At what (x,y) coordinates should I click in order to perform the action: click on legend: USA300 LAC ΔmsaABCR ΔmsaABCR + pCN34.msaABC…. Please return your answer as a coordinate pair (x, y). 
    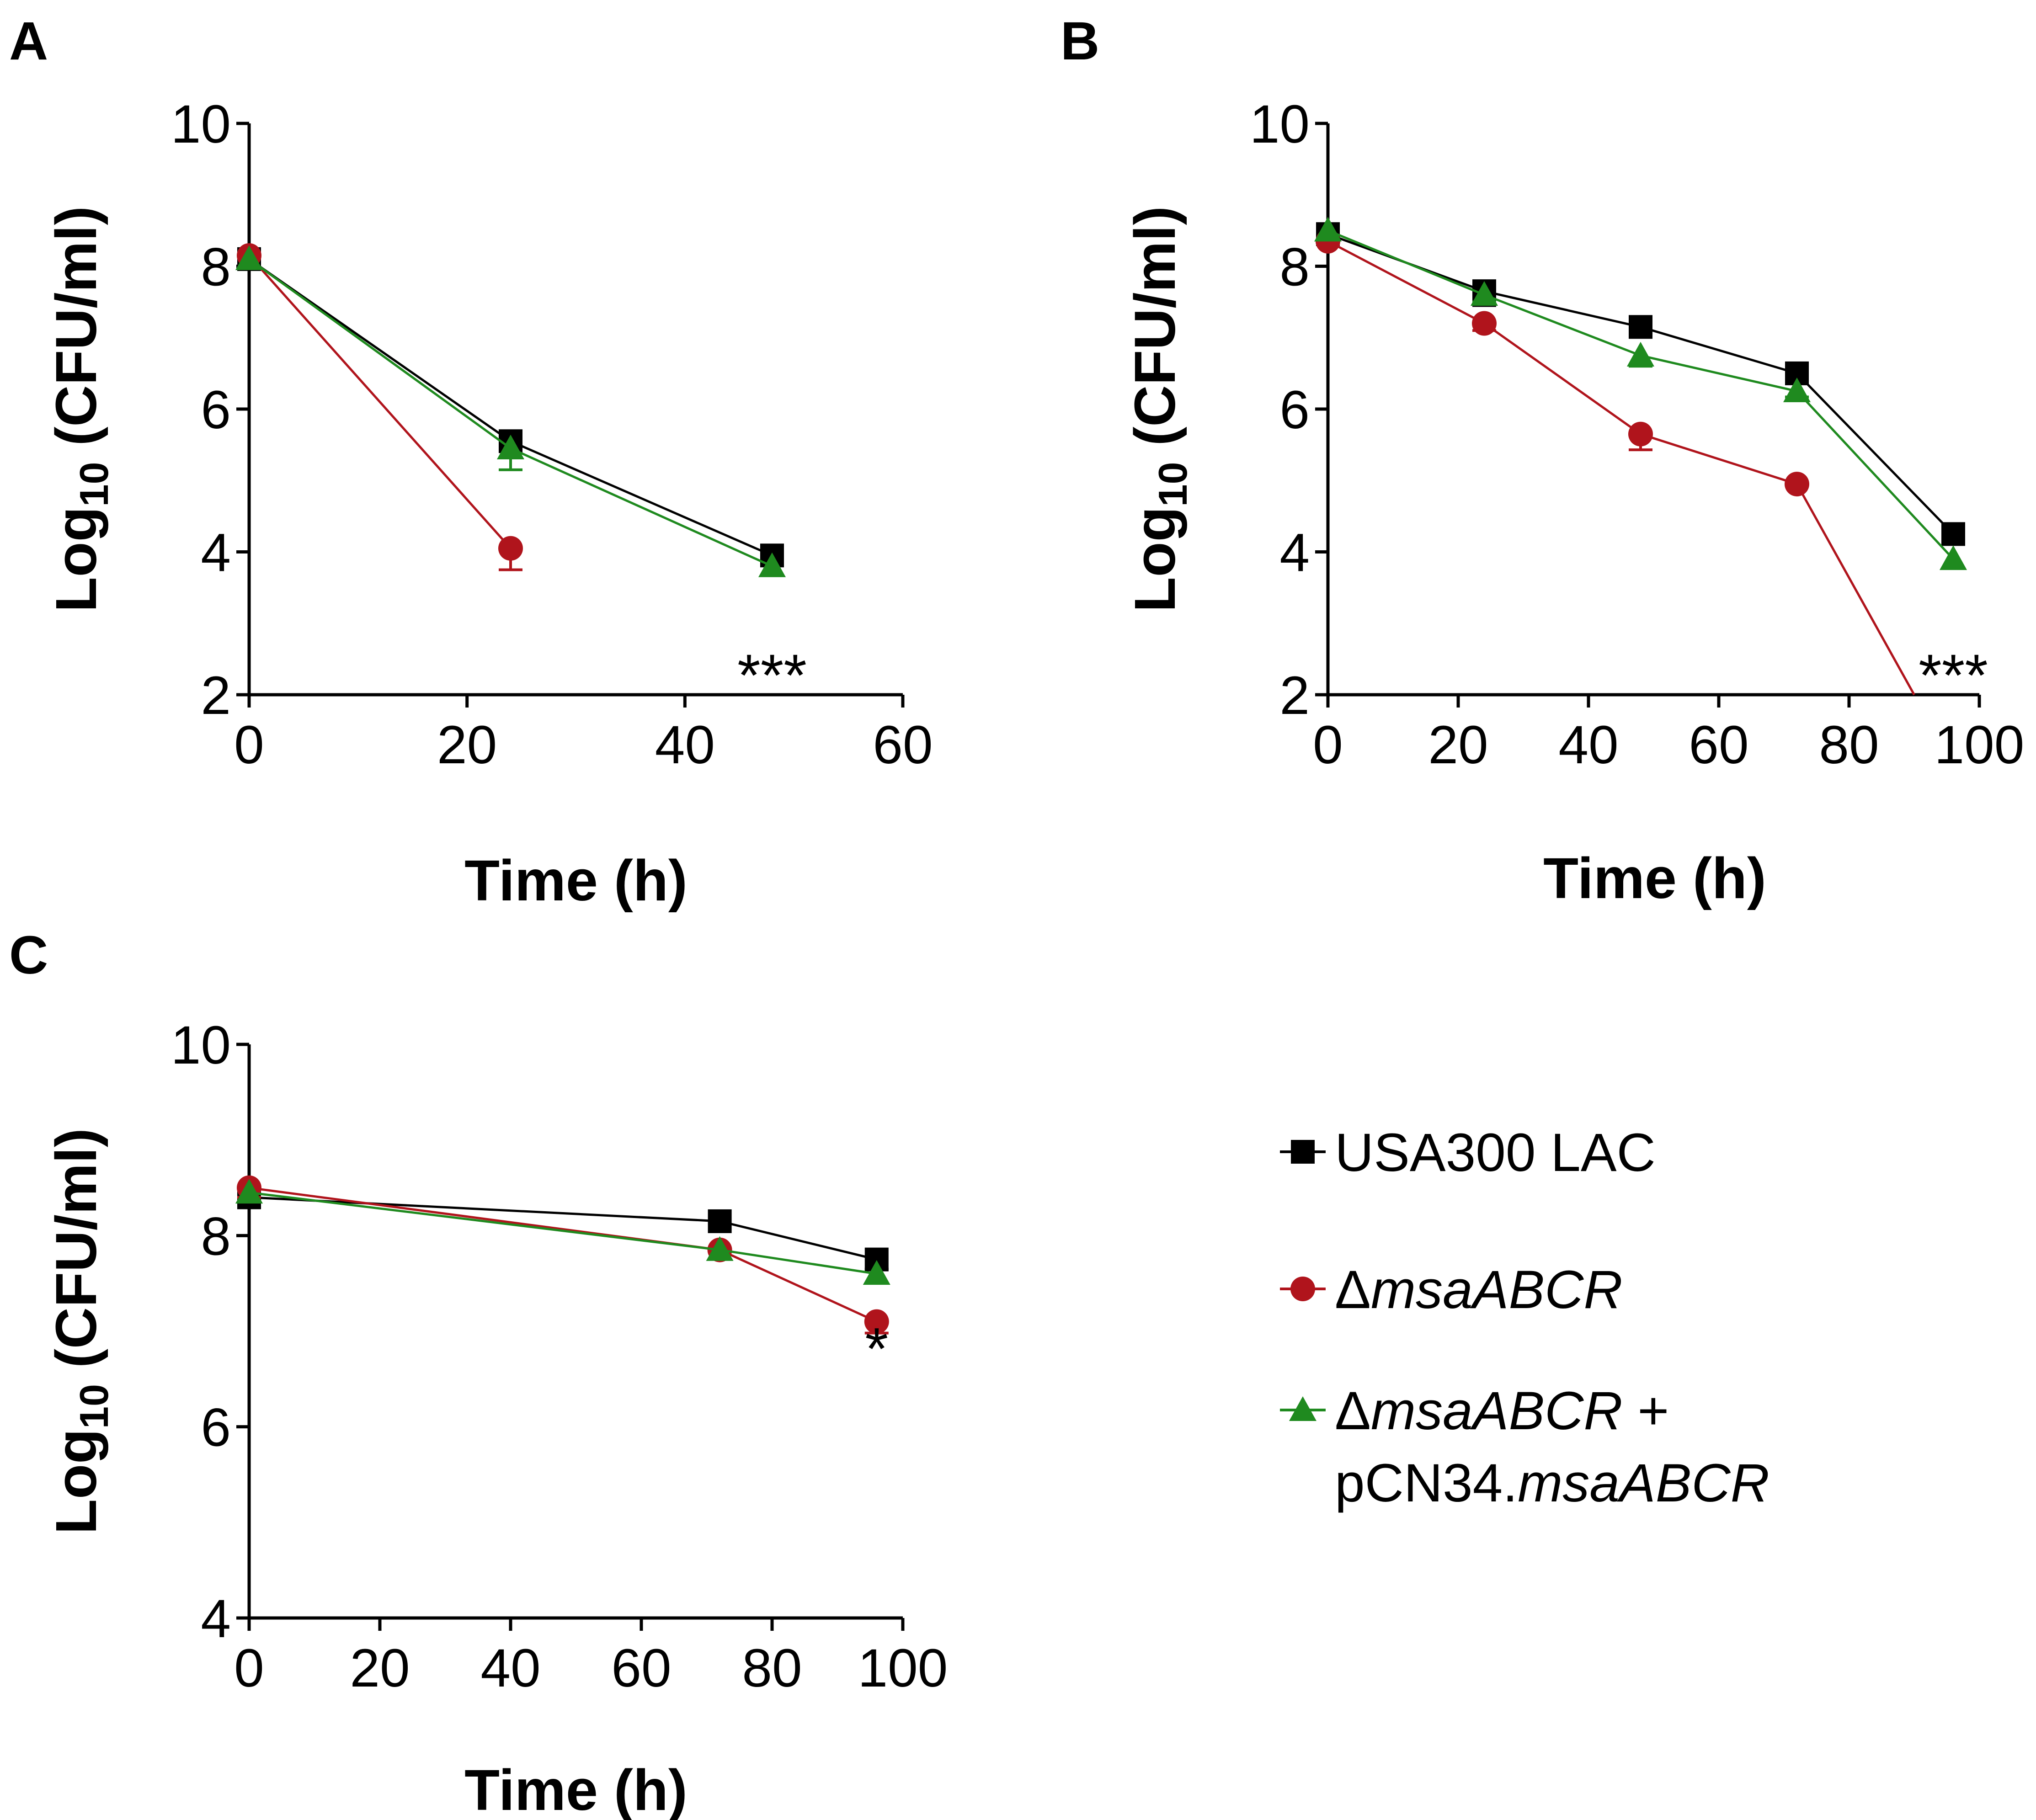
    Looking at the image, I should click on (1525, 1318).